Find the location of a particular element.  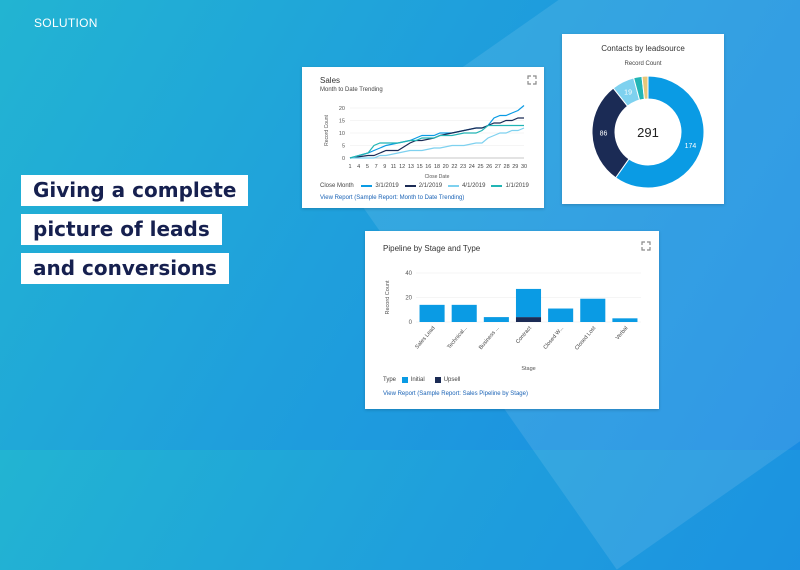

x-tick-label: 22 is located at coordinates (454, 167).